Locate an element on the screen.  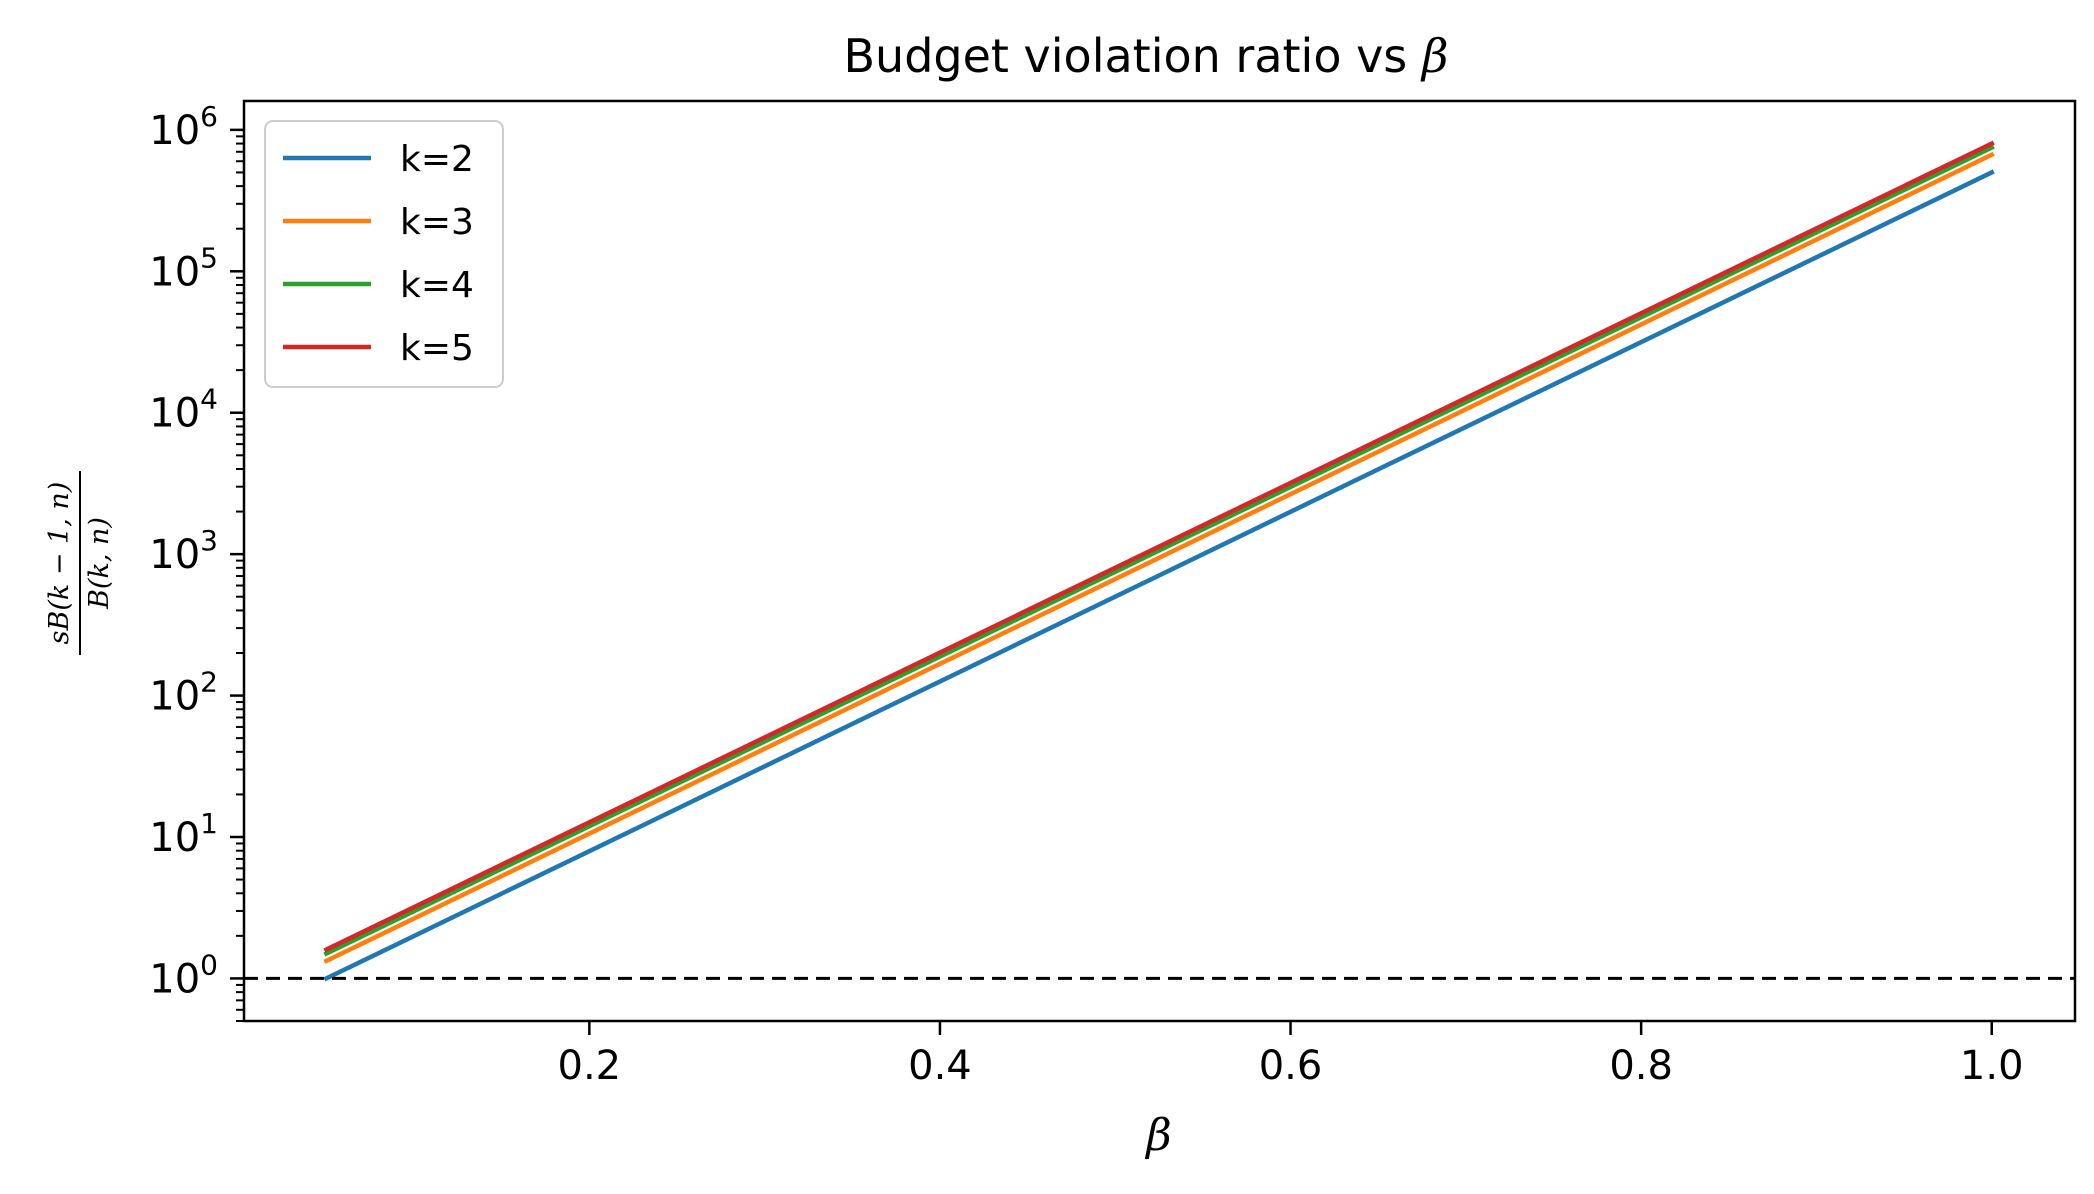
y-tick-label: 10² is located at coordinates (183, 693).